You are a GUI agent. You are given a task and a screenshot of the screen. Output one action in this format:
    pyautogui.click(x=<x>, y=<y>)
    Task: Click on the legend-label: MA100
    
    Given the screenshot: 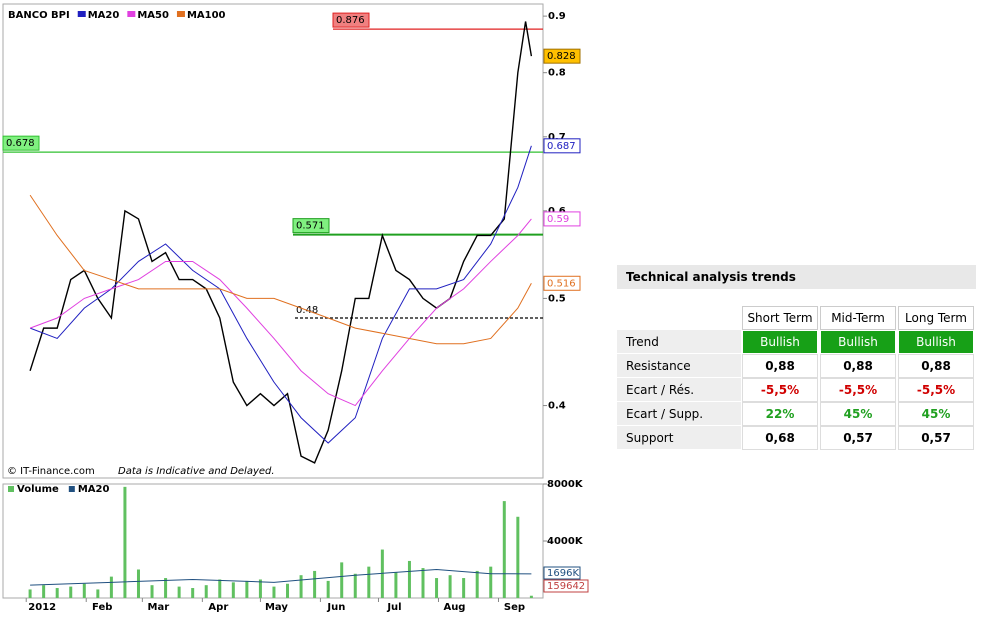 What is the action you would take?
    pyautogui.click(x=206, y=15)
    